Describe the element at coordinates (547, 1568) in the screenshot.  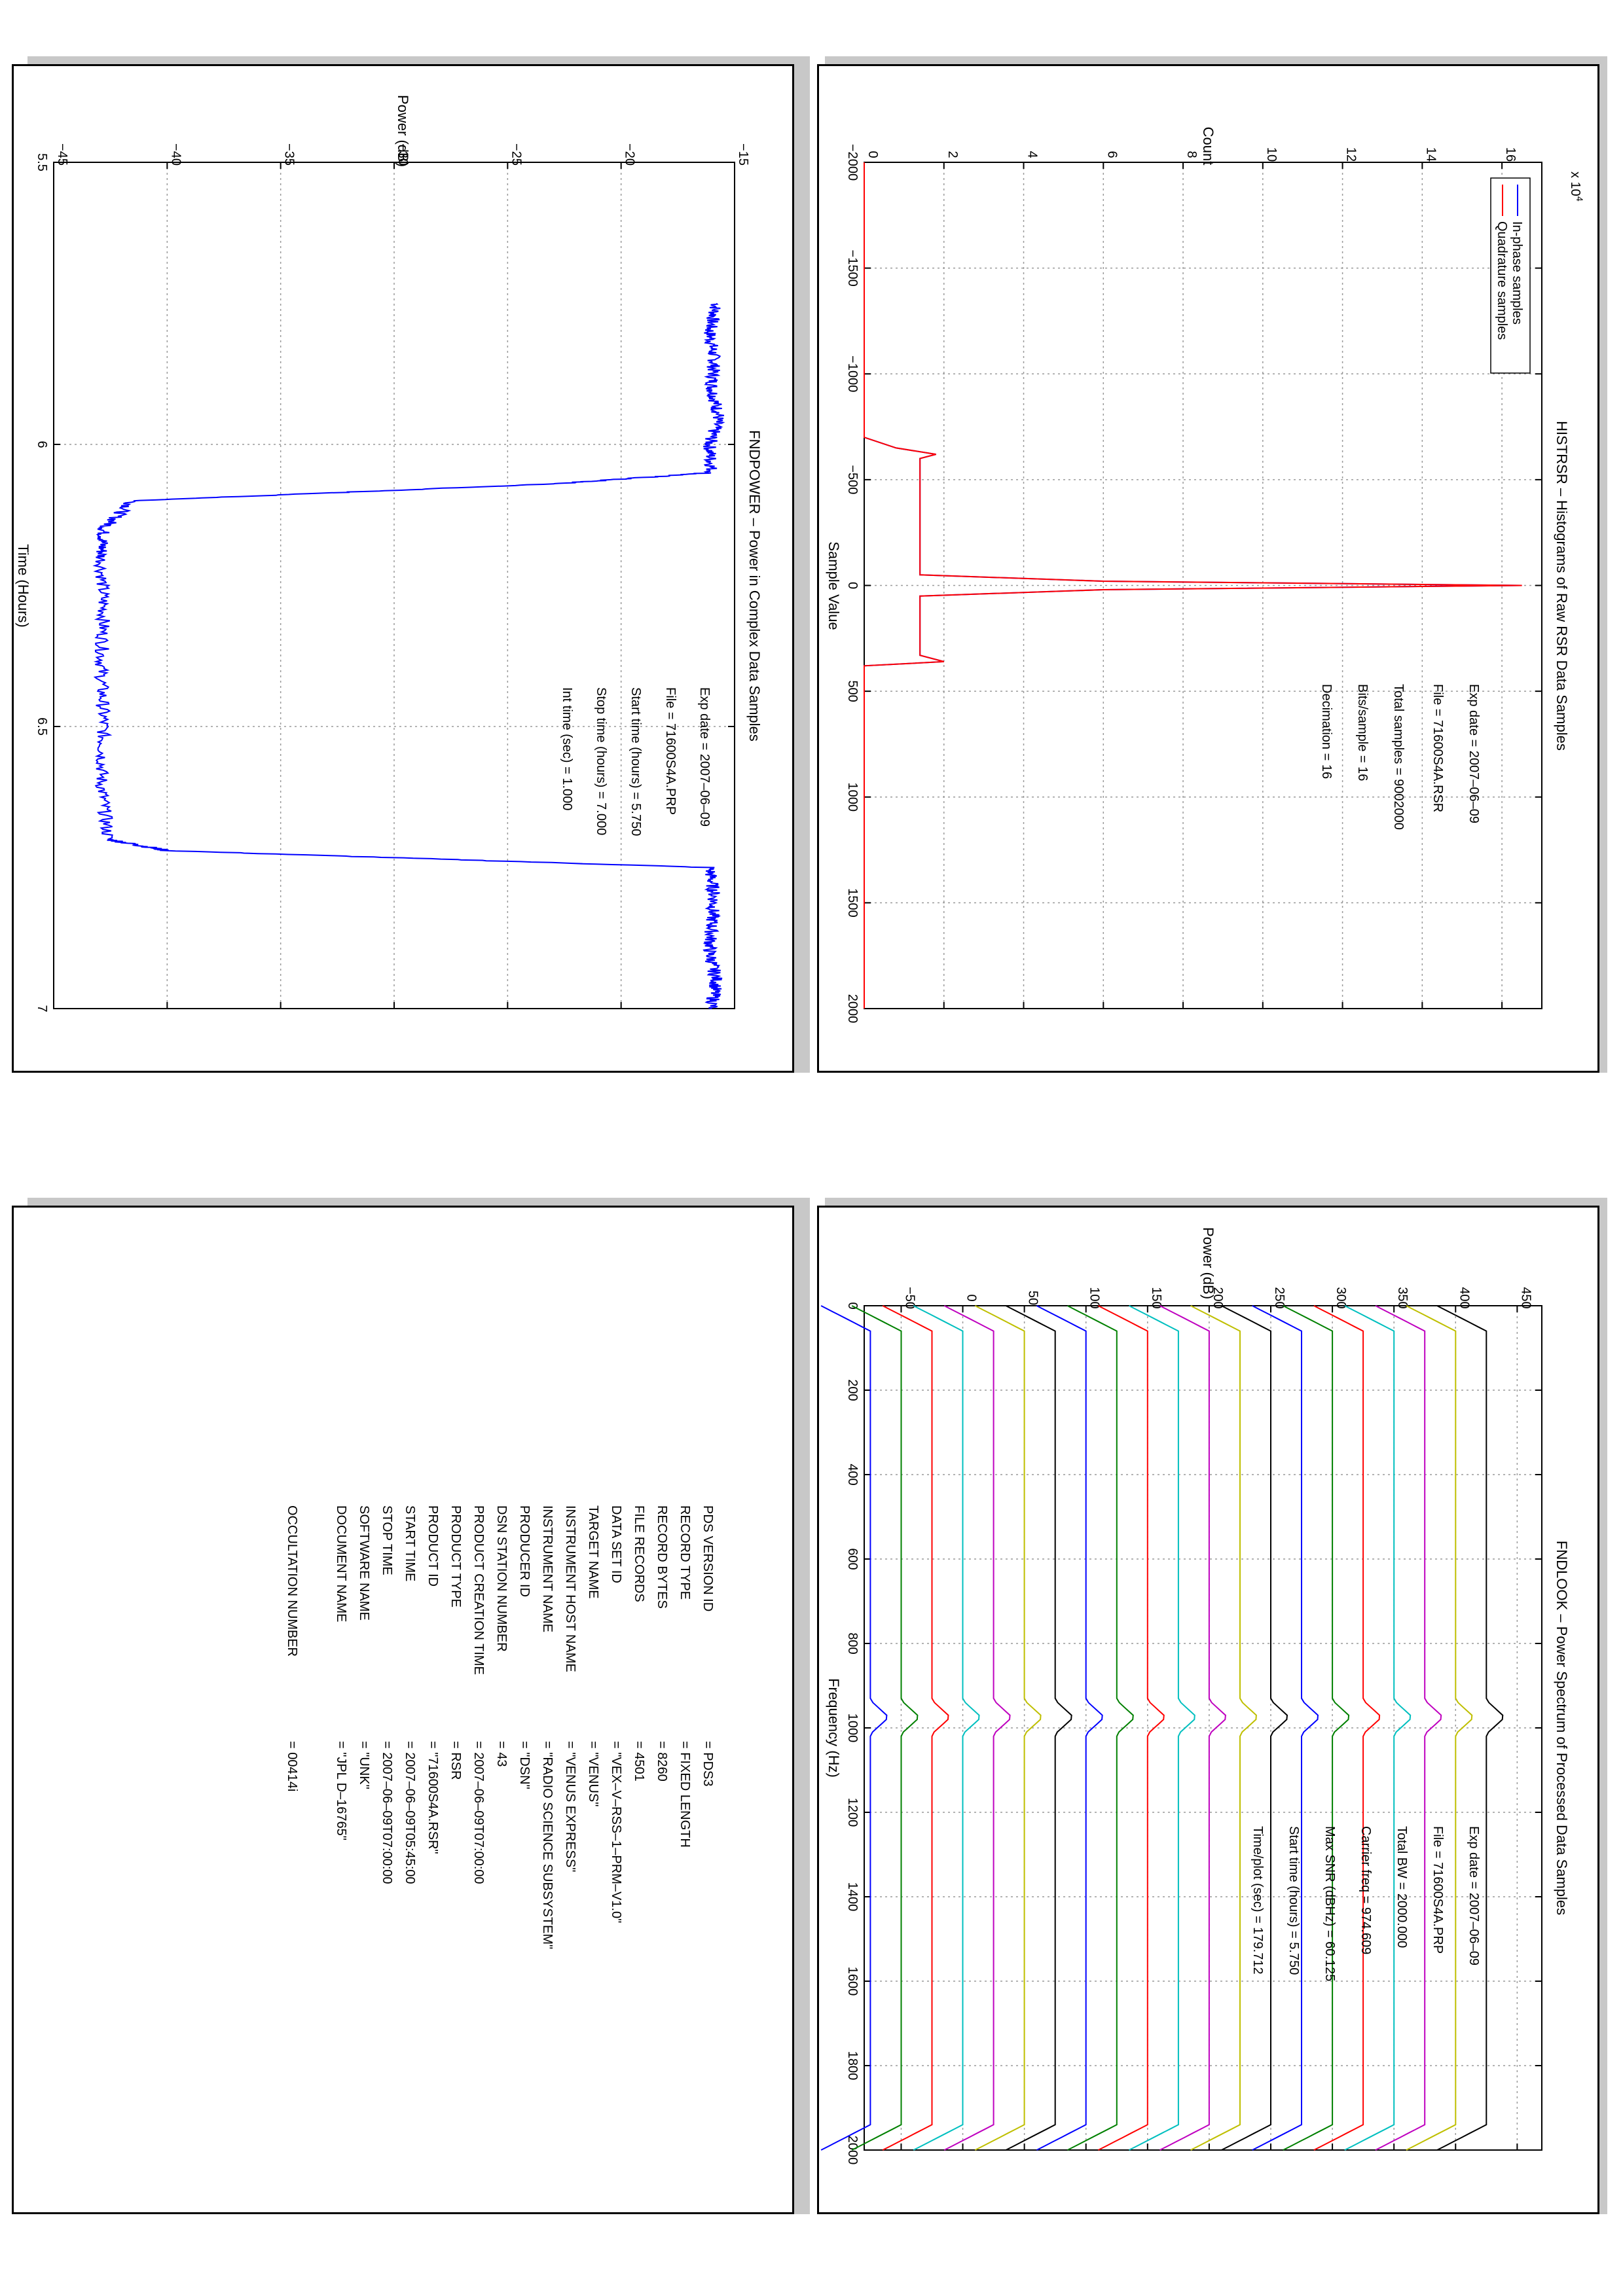
I see `pds-field-name: INSTRUMENT NAME` at that location.